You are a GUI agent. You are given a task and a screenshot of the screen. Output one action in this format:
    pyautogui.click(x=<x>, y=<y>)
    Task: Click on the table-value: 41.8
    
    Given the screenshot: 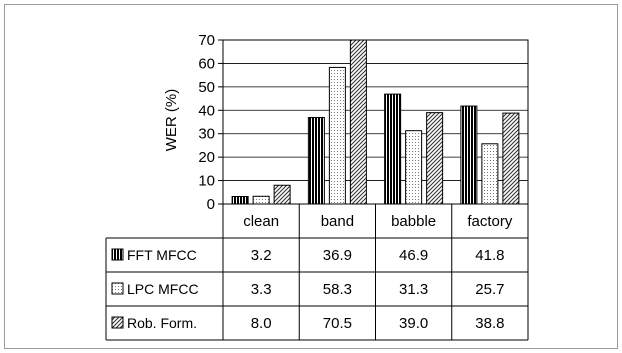 What is the action you would take?
    pyautogui.click(x=489, y=255)
    